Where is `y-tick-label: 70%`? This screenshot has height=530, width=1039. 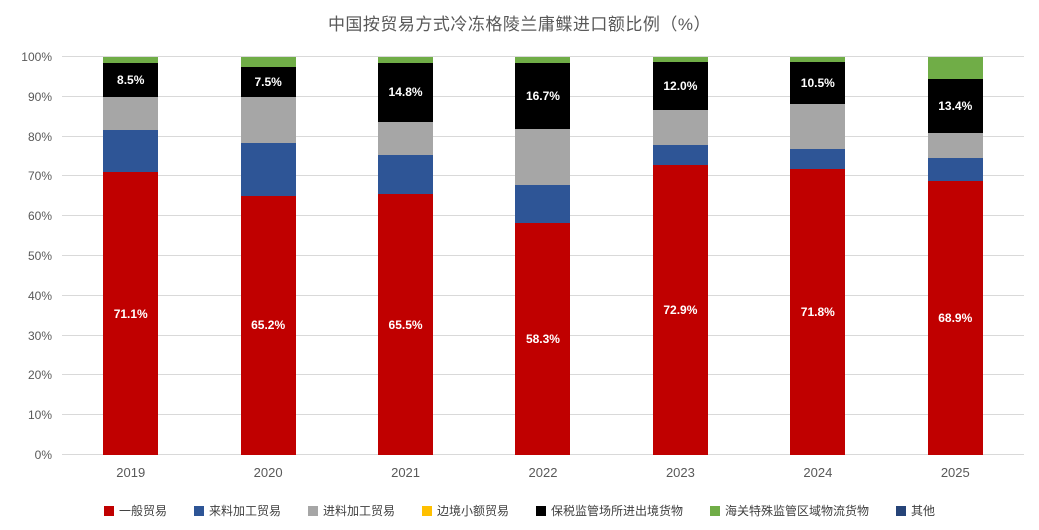
y-tick-label: 70% is located at coordinates (39, 176).